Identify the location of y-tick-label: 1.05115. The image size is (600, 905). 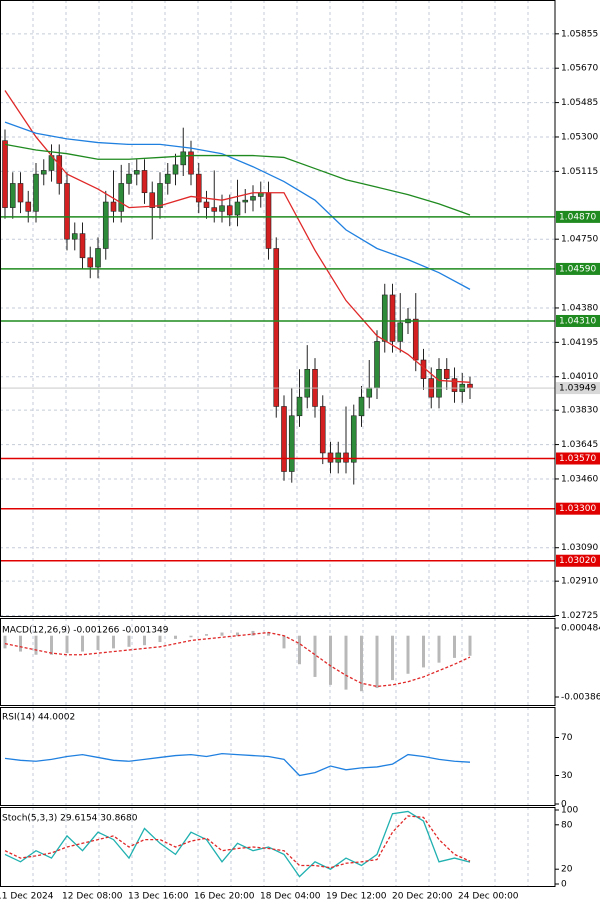
(579, 172).